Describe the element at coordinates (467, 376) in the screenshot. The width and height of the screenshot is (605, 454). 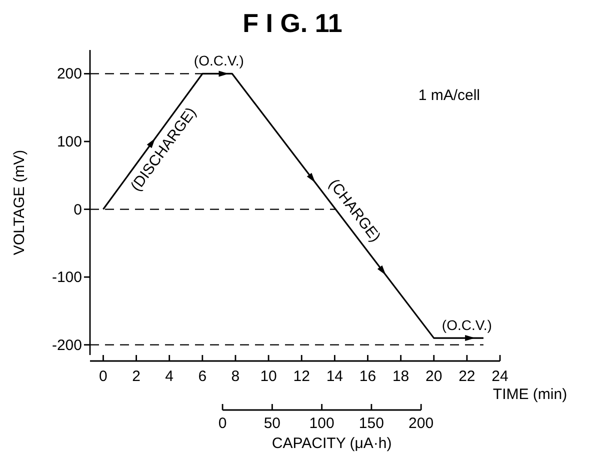
I see `x-tick-label: 22` at that location.